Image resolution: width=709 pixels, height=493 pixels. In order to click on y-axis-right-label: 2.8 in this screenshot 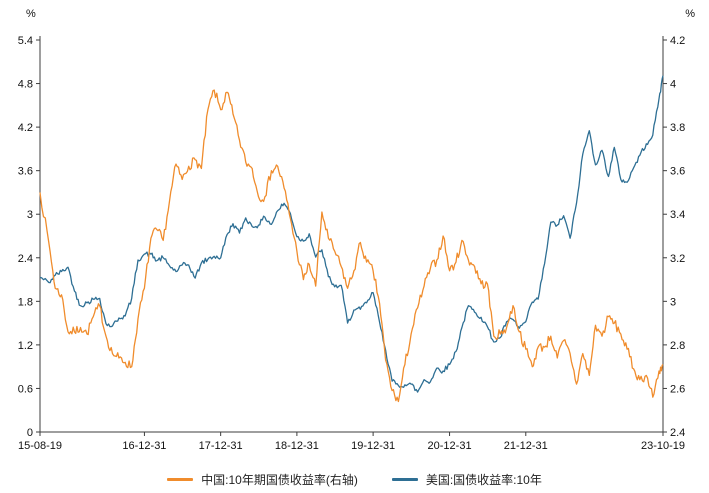, I will do `click(677, 346)`.